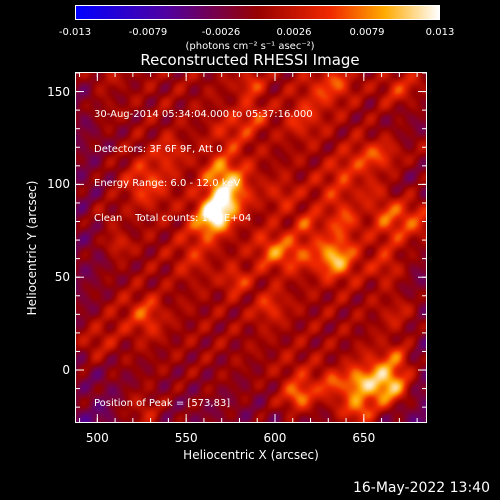 This screenshot has width=500, height=500. I want to click on colorbar-units-label: (photons cm⁻² s⁻¹ asec⁻²), so click(250, 46).